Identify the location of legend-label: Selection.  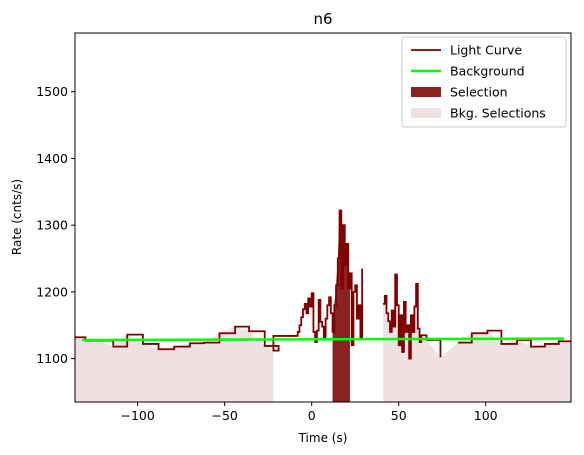
(479, 92).